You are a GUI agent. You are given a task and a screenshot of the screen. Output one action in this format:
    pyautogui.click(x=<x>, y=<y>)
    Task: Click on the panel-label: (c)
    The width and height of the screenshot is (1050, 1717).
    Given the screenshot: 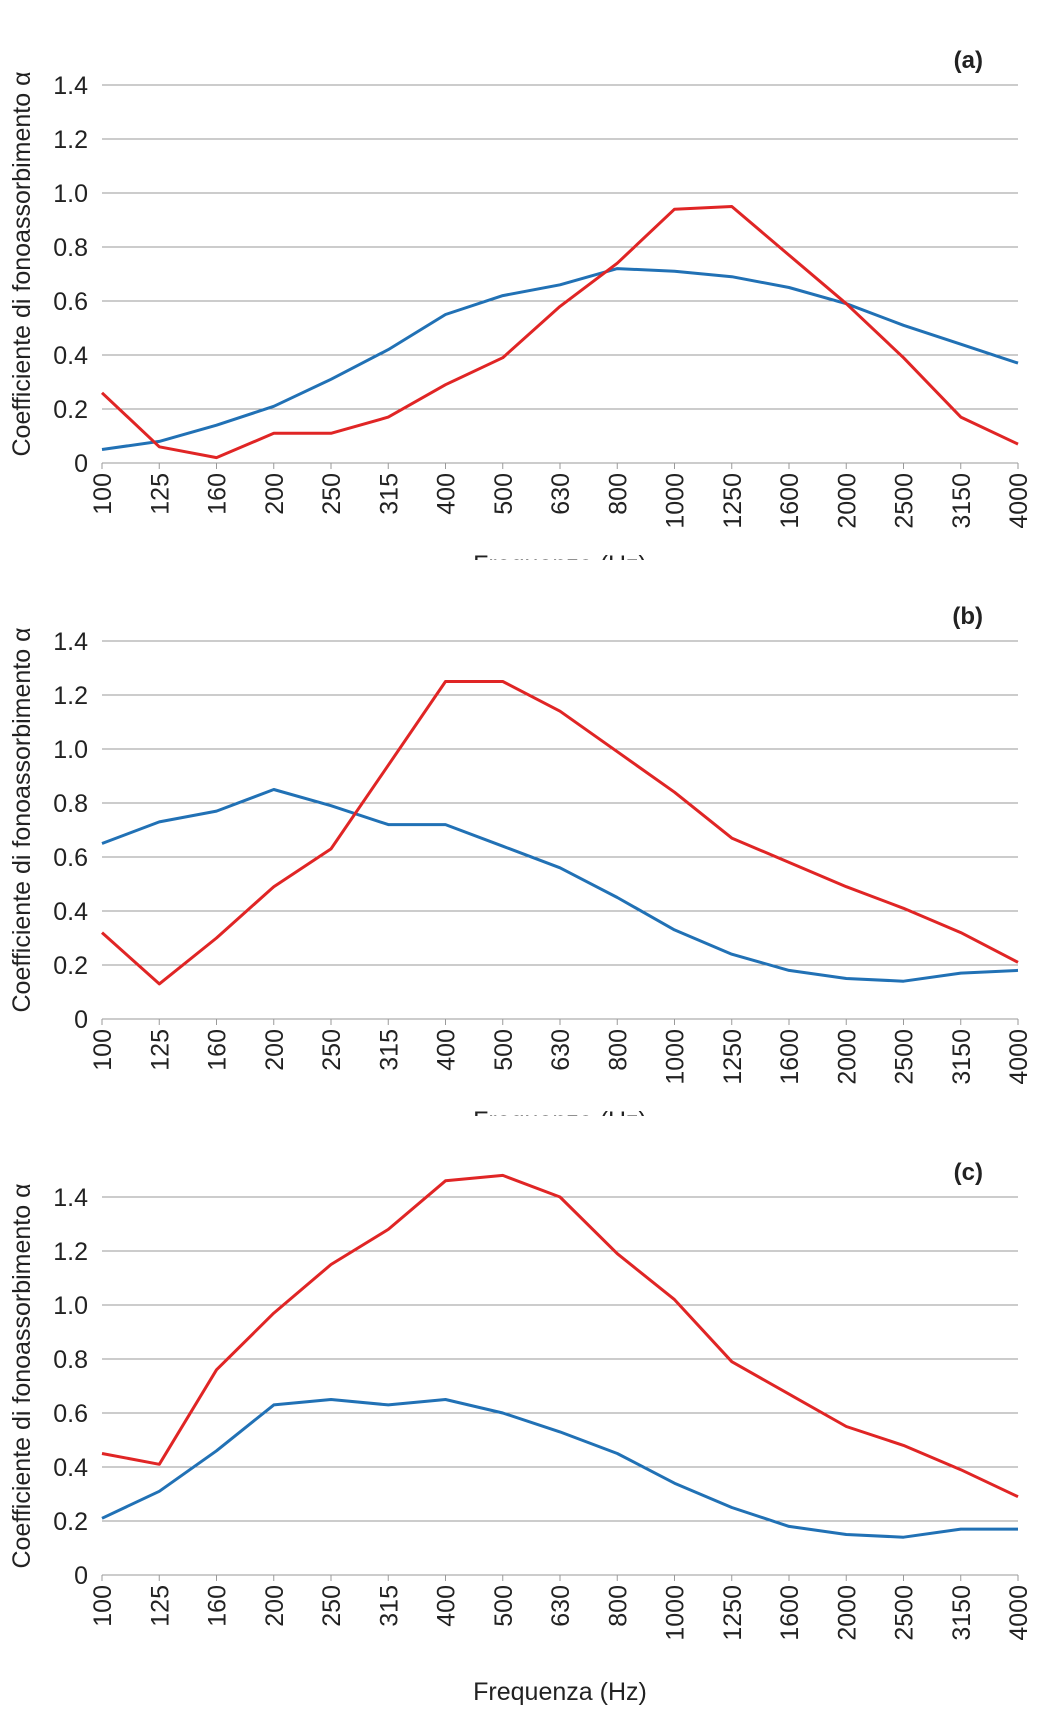 What is the action you would take?
    pyautogui.click(x=968, y=1172)
    